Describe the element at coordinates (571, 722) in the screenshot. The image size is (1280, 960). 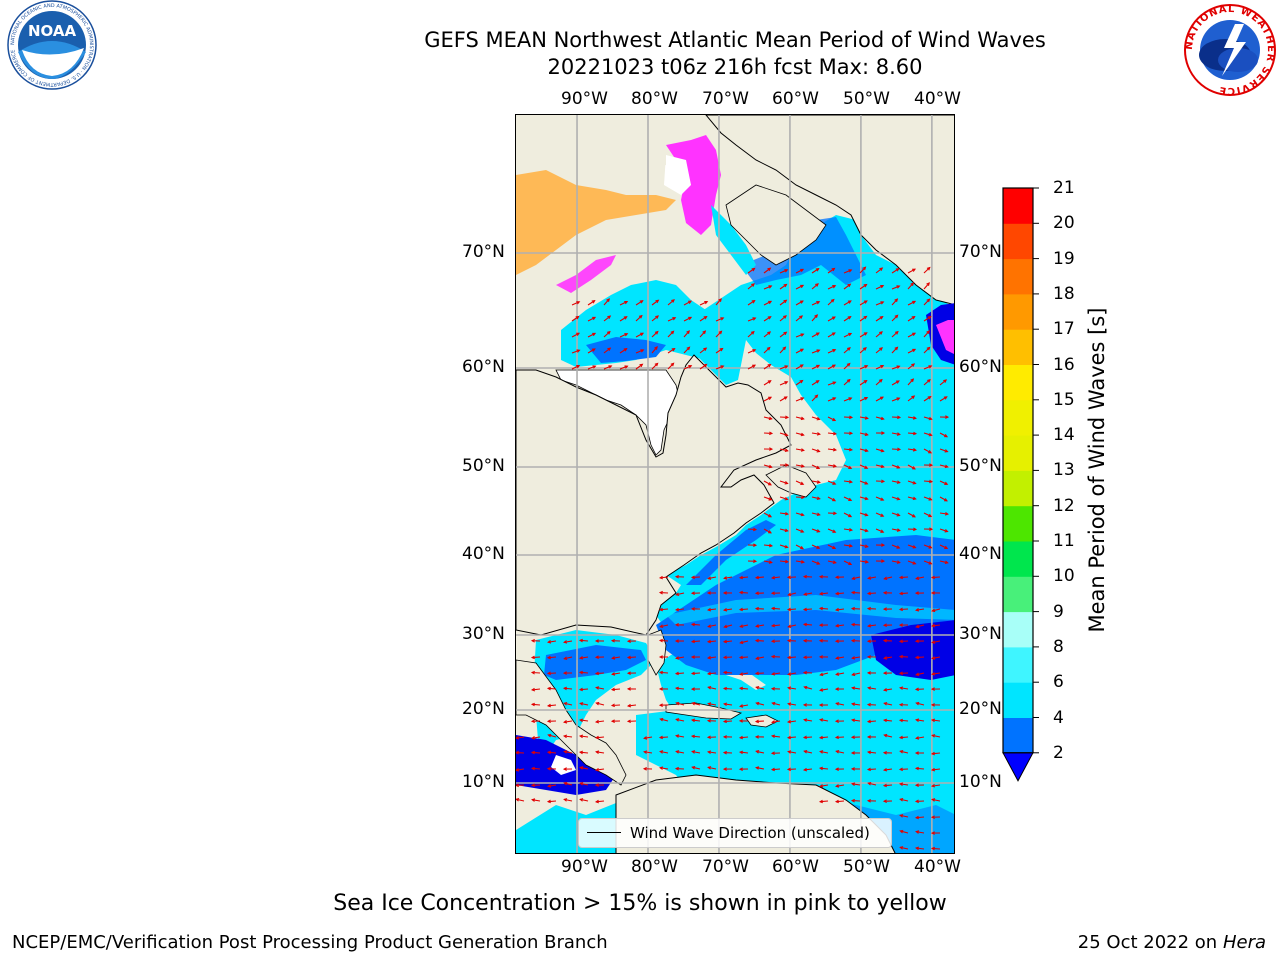
I see `central-america` at that location.